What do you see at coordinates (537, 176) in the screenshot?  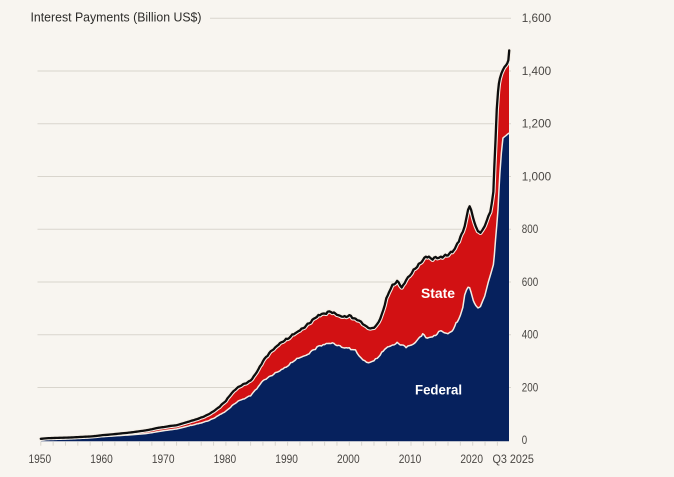 I see `svg-text: 1,000` at bounding box center [537, 176].